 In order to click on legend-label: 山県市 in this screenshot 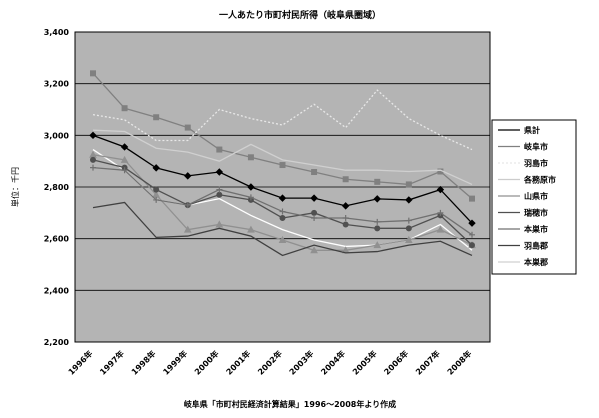, I will do `click(536, 196)`.